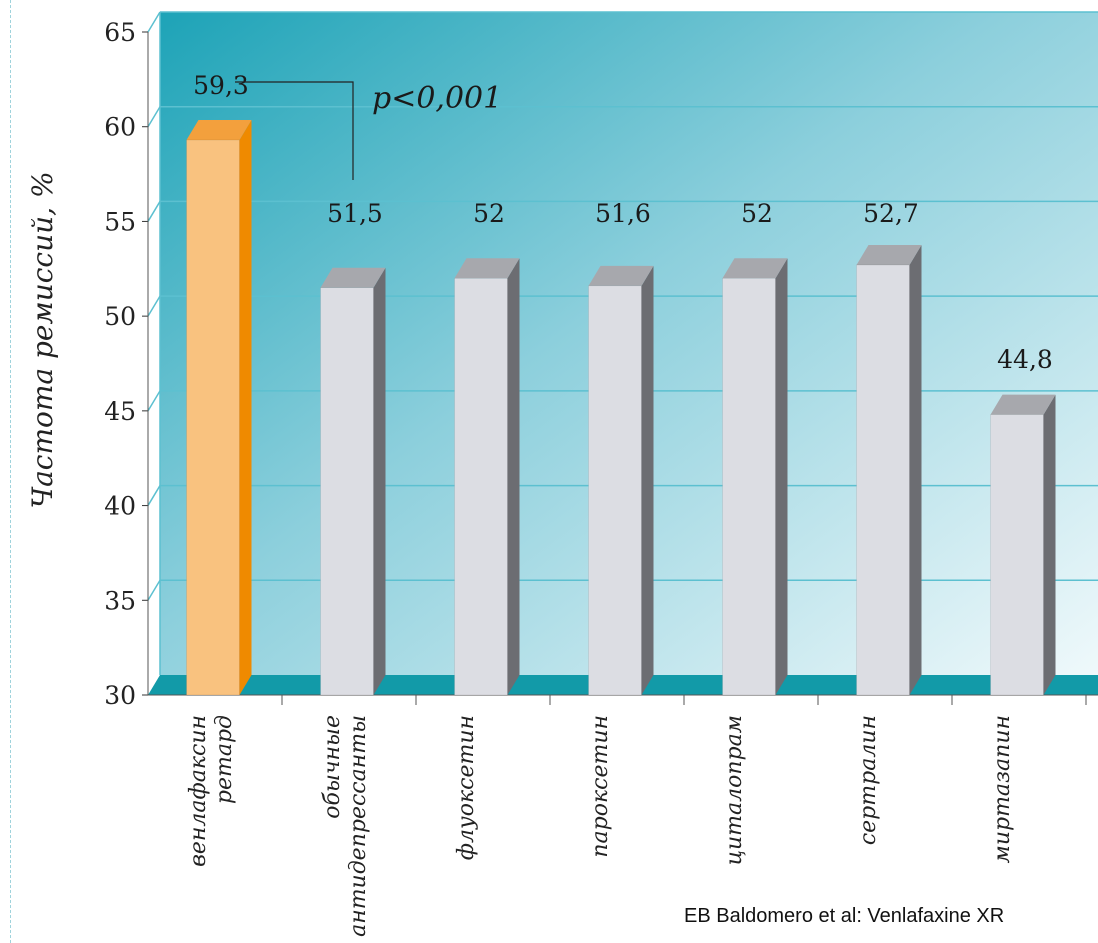 The image size is (1098, 943). What do you see at coordinates (1025, 359) in the screenshot?
I see `data-label: 44,8` at bounding box center [1025, 359].